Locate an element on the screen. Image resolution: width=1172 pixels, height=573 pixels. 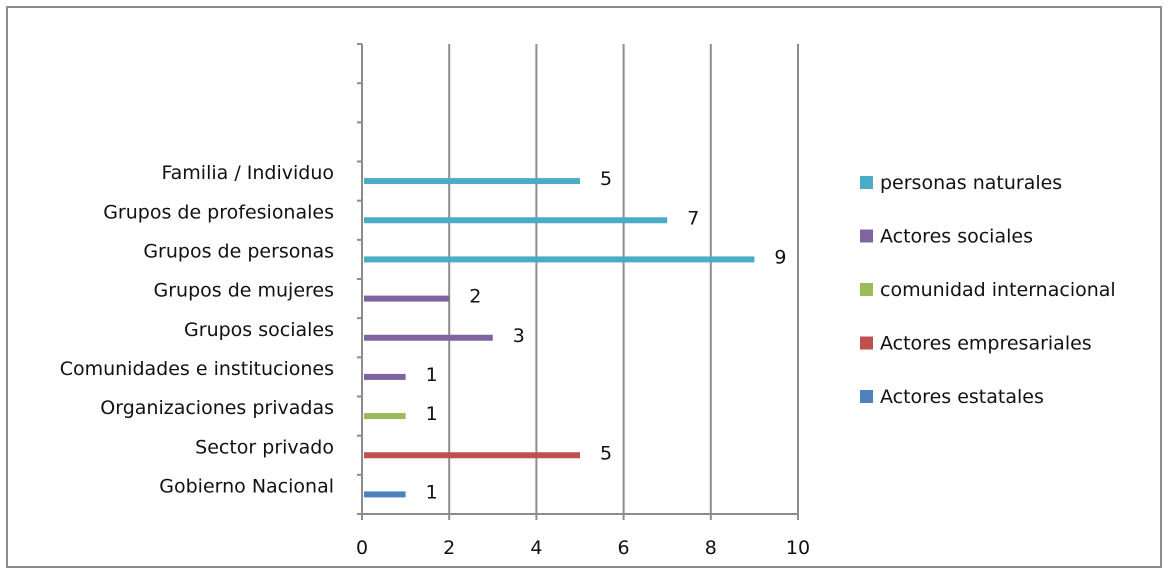
category-label: Grupos de profesionales is located at coordinates (218, 212).